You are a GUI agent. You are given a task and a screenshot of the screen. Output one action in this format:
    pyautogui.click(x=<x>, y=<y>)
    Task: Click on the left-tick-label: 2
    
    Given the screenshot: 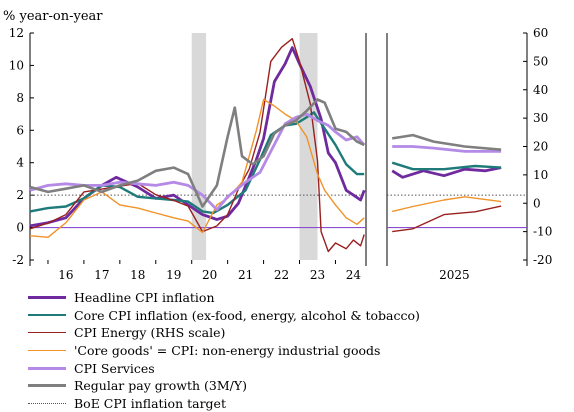 What is the action you would take?
    pyautogui.click(x=20, y=195)
    